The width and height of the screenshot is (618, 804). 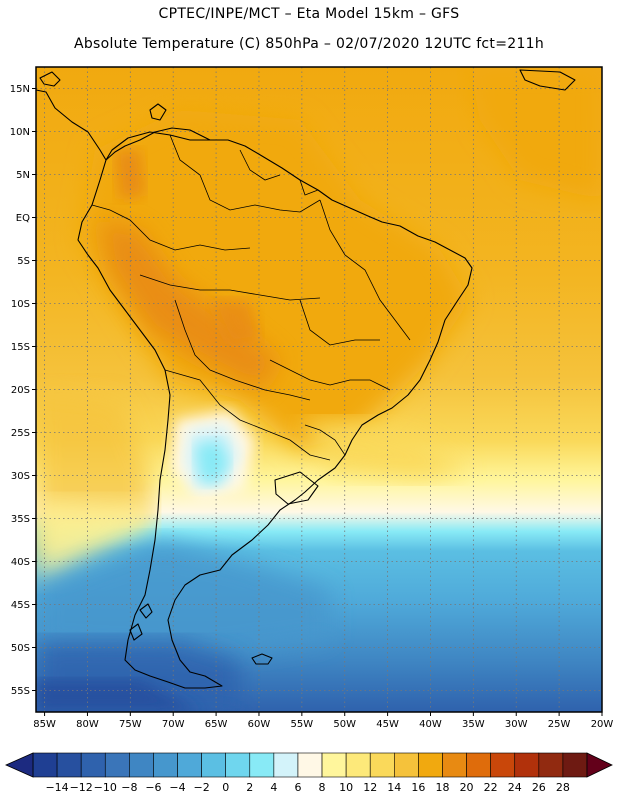 I want to click on colorbar-label: 18, so click(x=442, y=787).